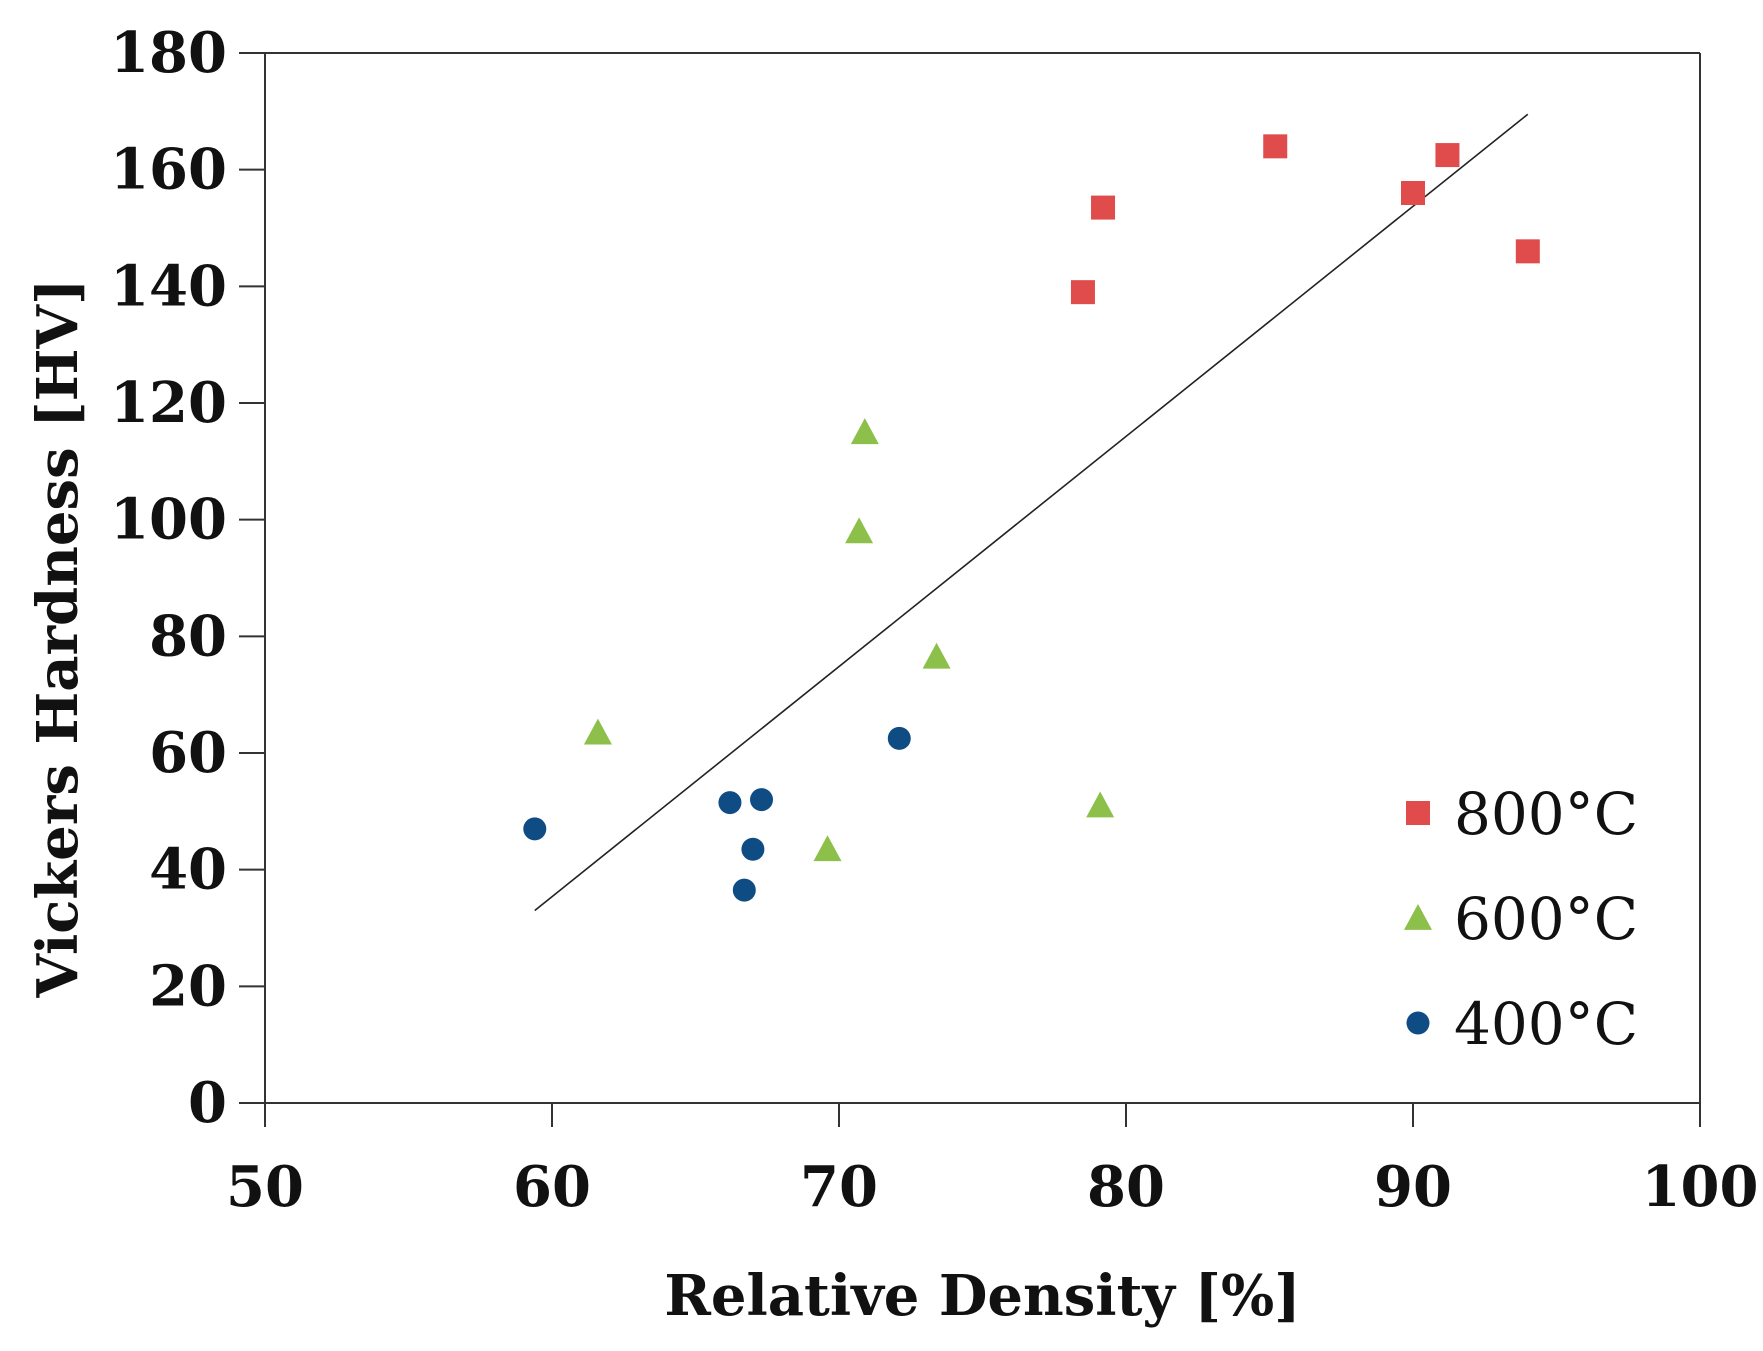 The image size is (1763, 1351). What do you see at coordinates (1546, 814) in the screenshot?
I see `legend-label-800c: 800°C` at bounding box center [1546, 814].